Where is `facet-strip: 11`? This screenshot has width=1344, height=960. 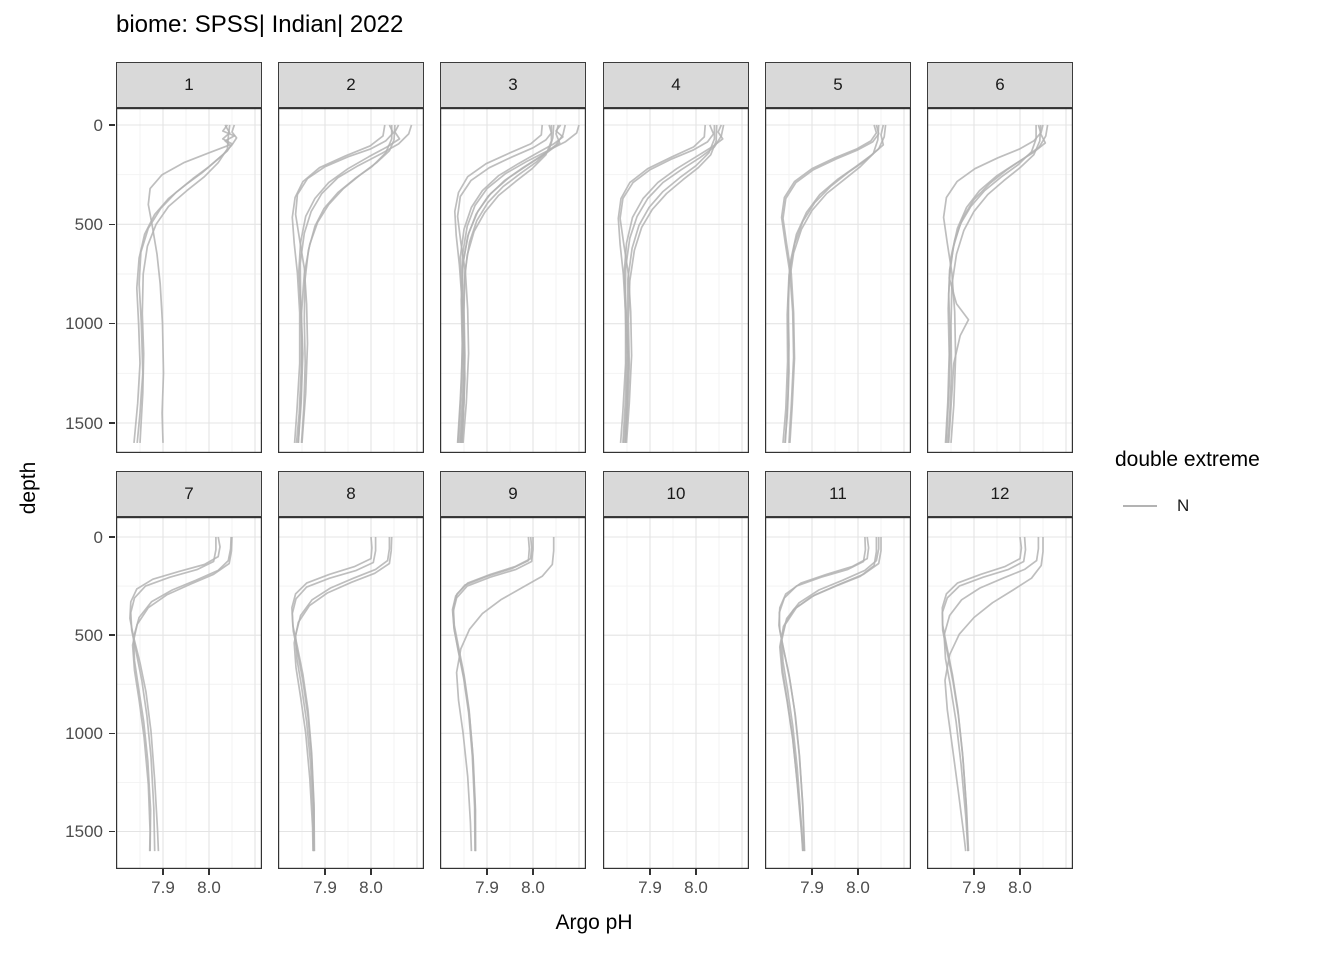 facet-strip: 11 is located at coordinates (838, 494).